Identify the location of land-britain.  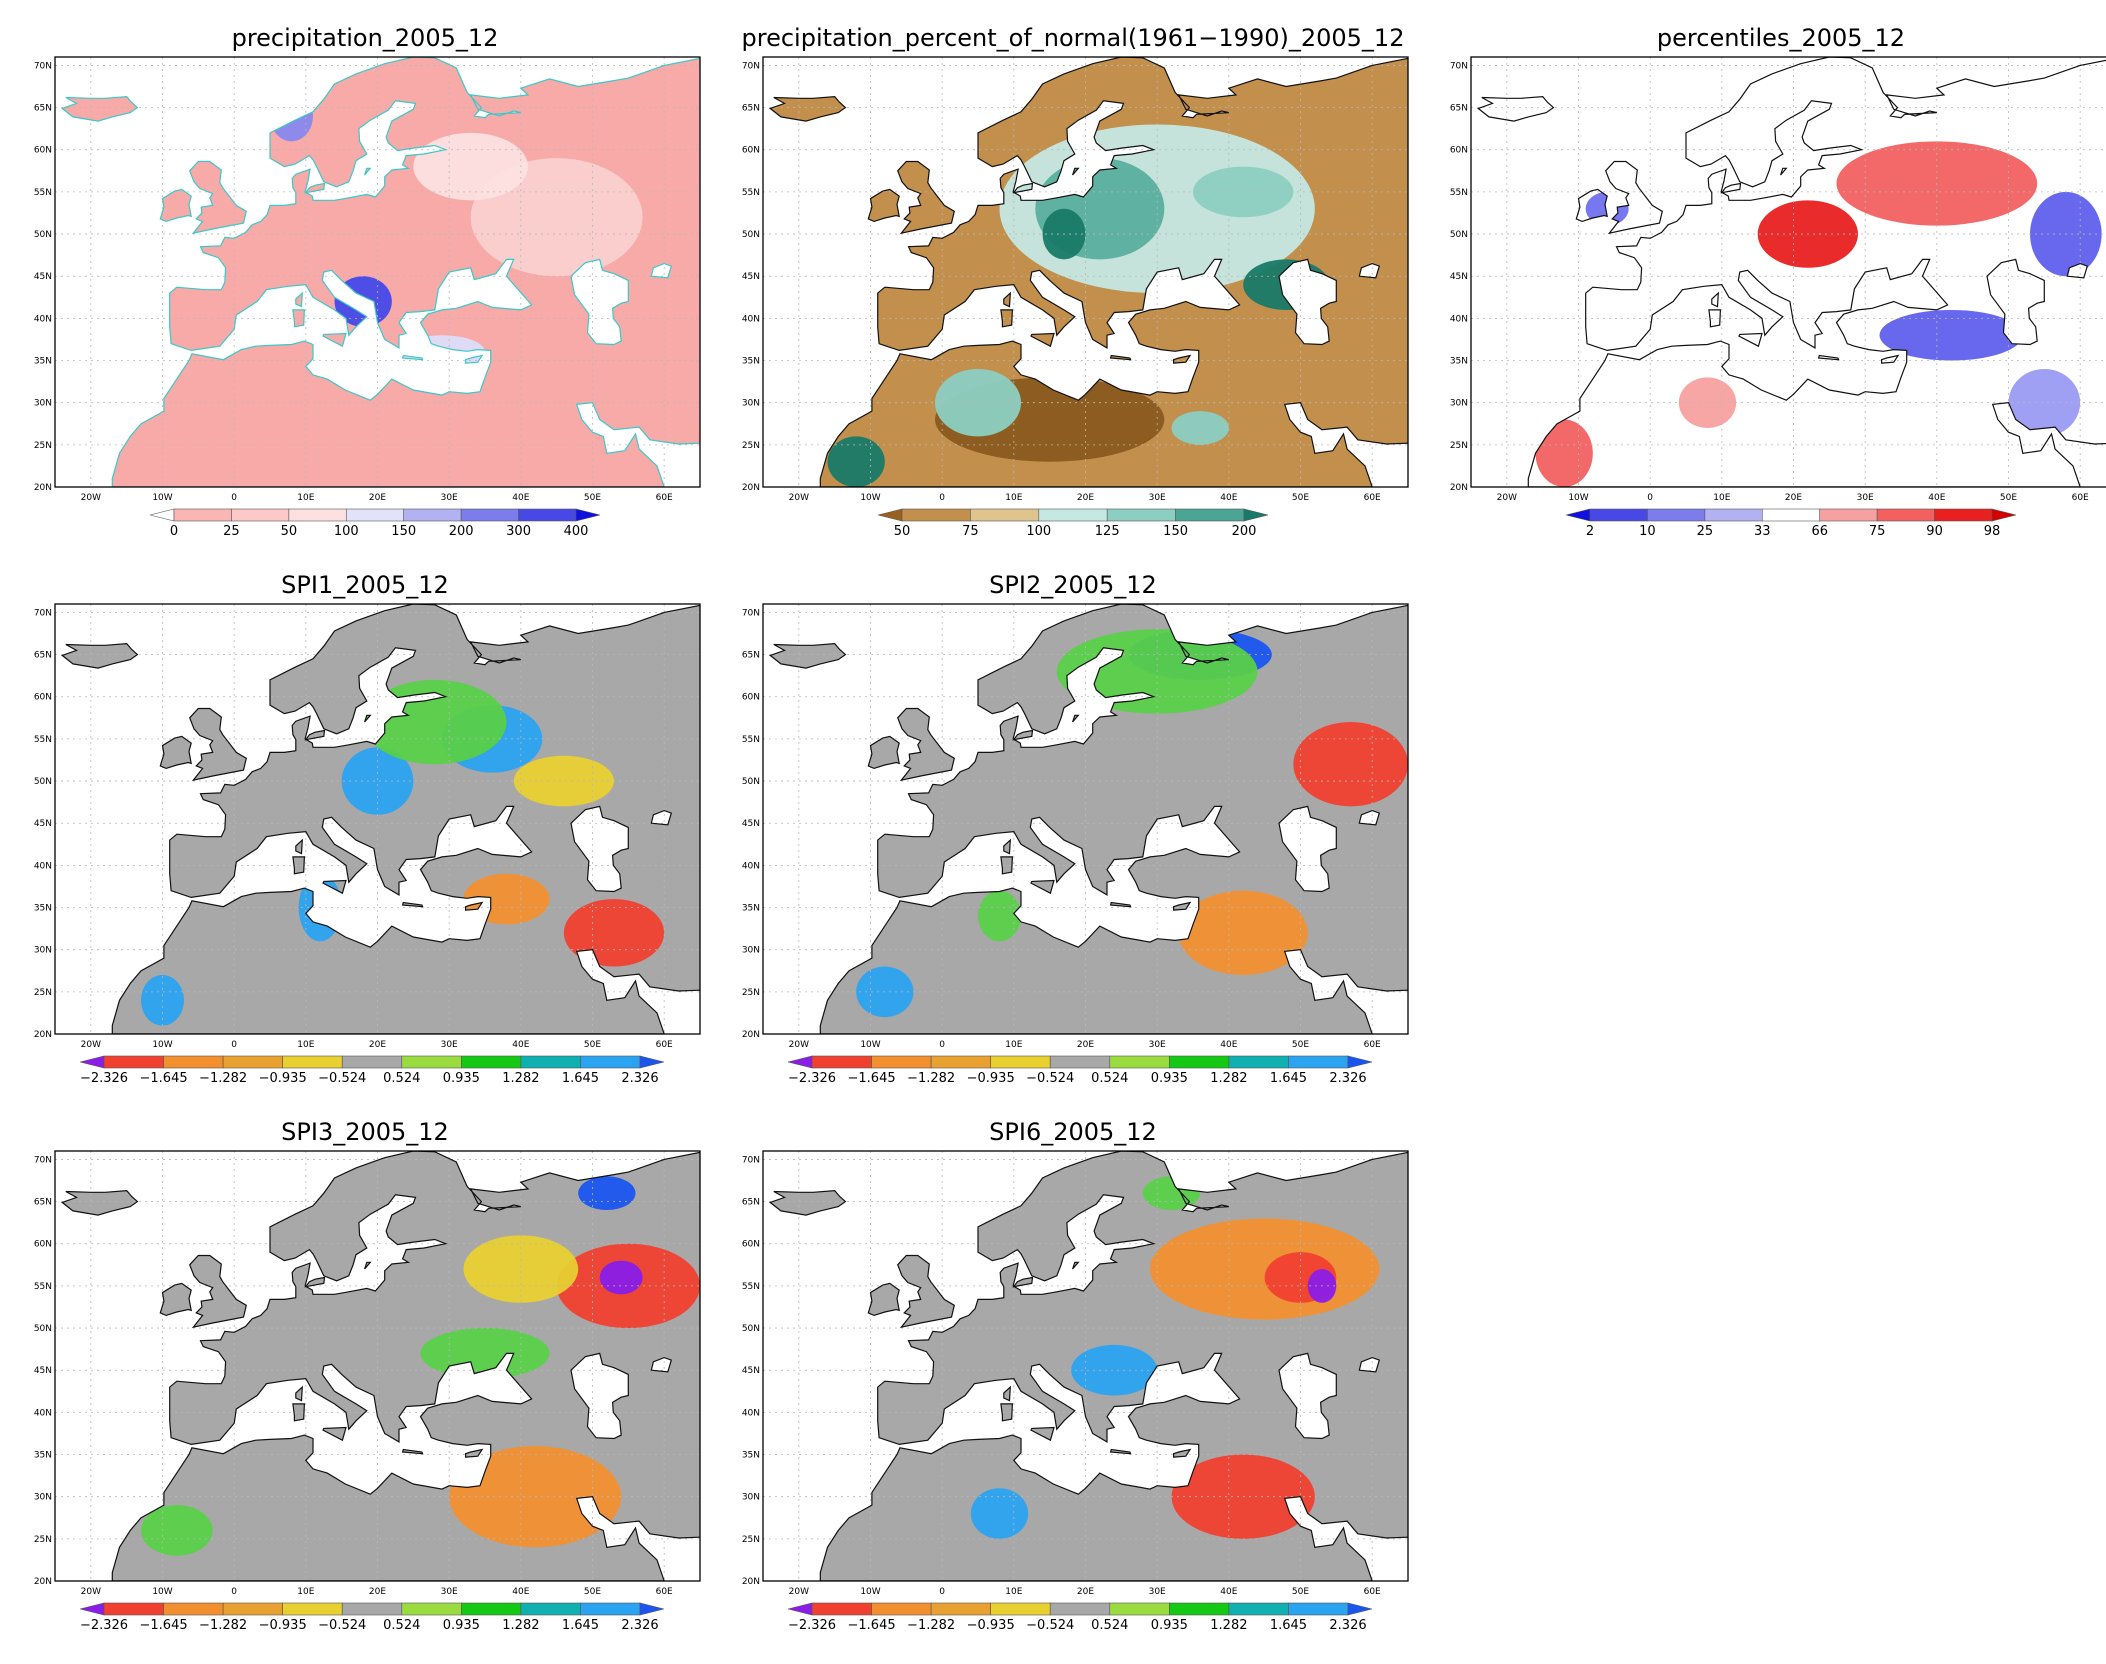
(218, 1291).